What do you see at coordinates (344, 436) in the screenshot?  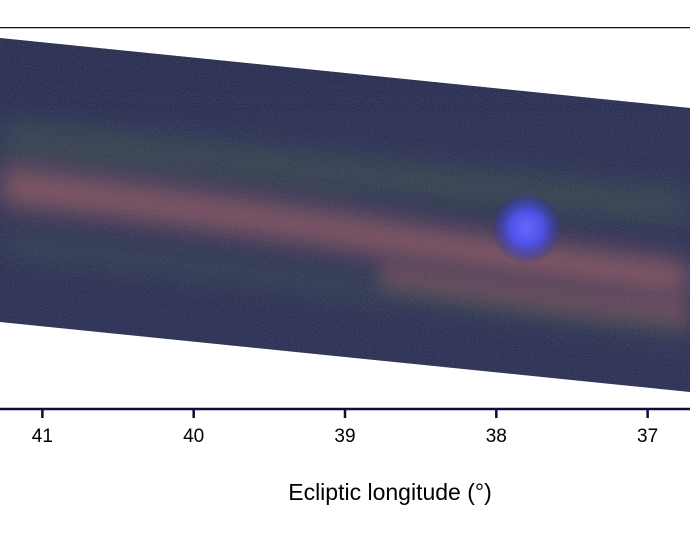 I see `x-tick-label-39: 39` at bounding box center [344, 436].